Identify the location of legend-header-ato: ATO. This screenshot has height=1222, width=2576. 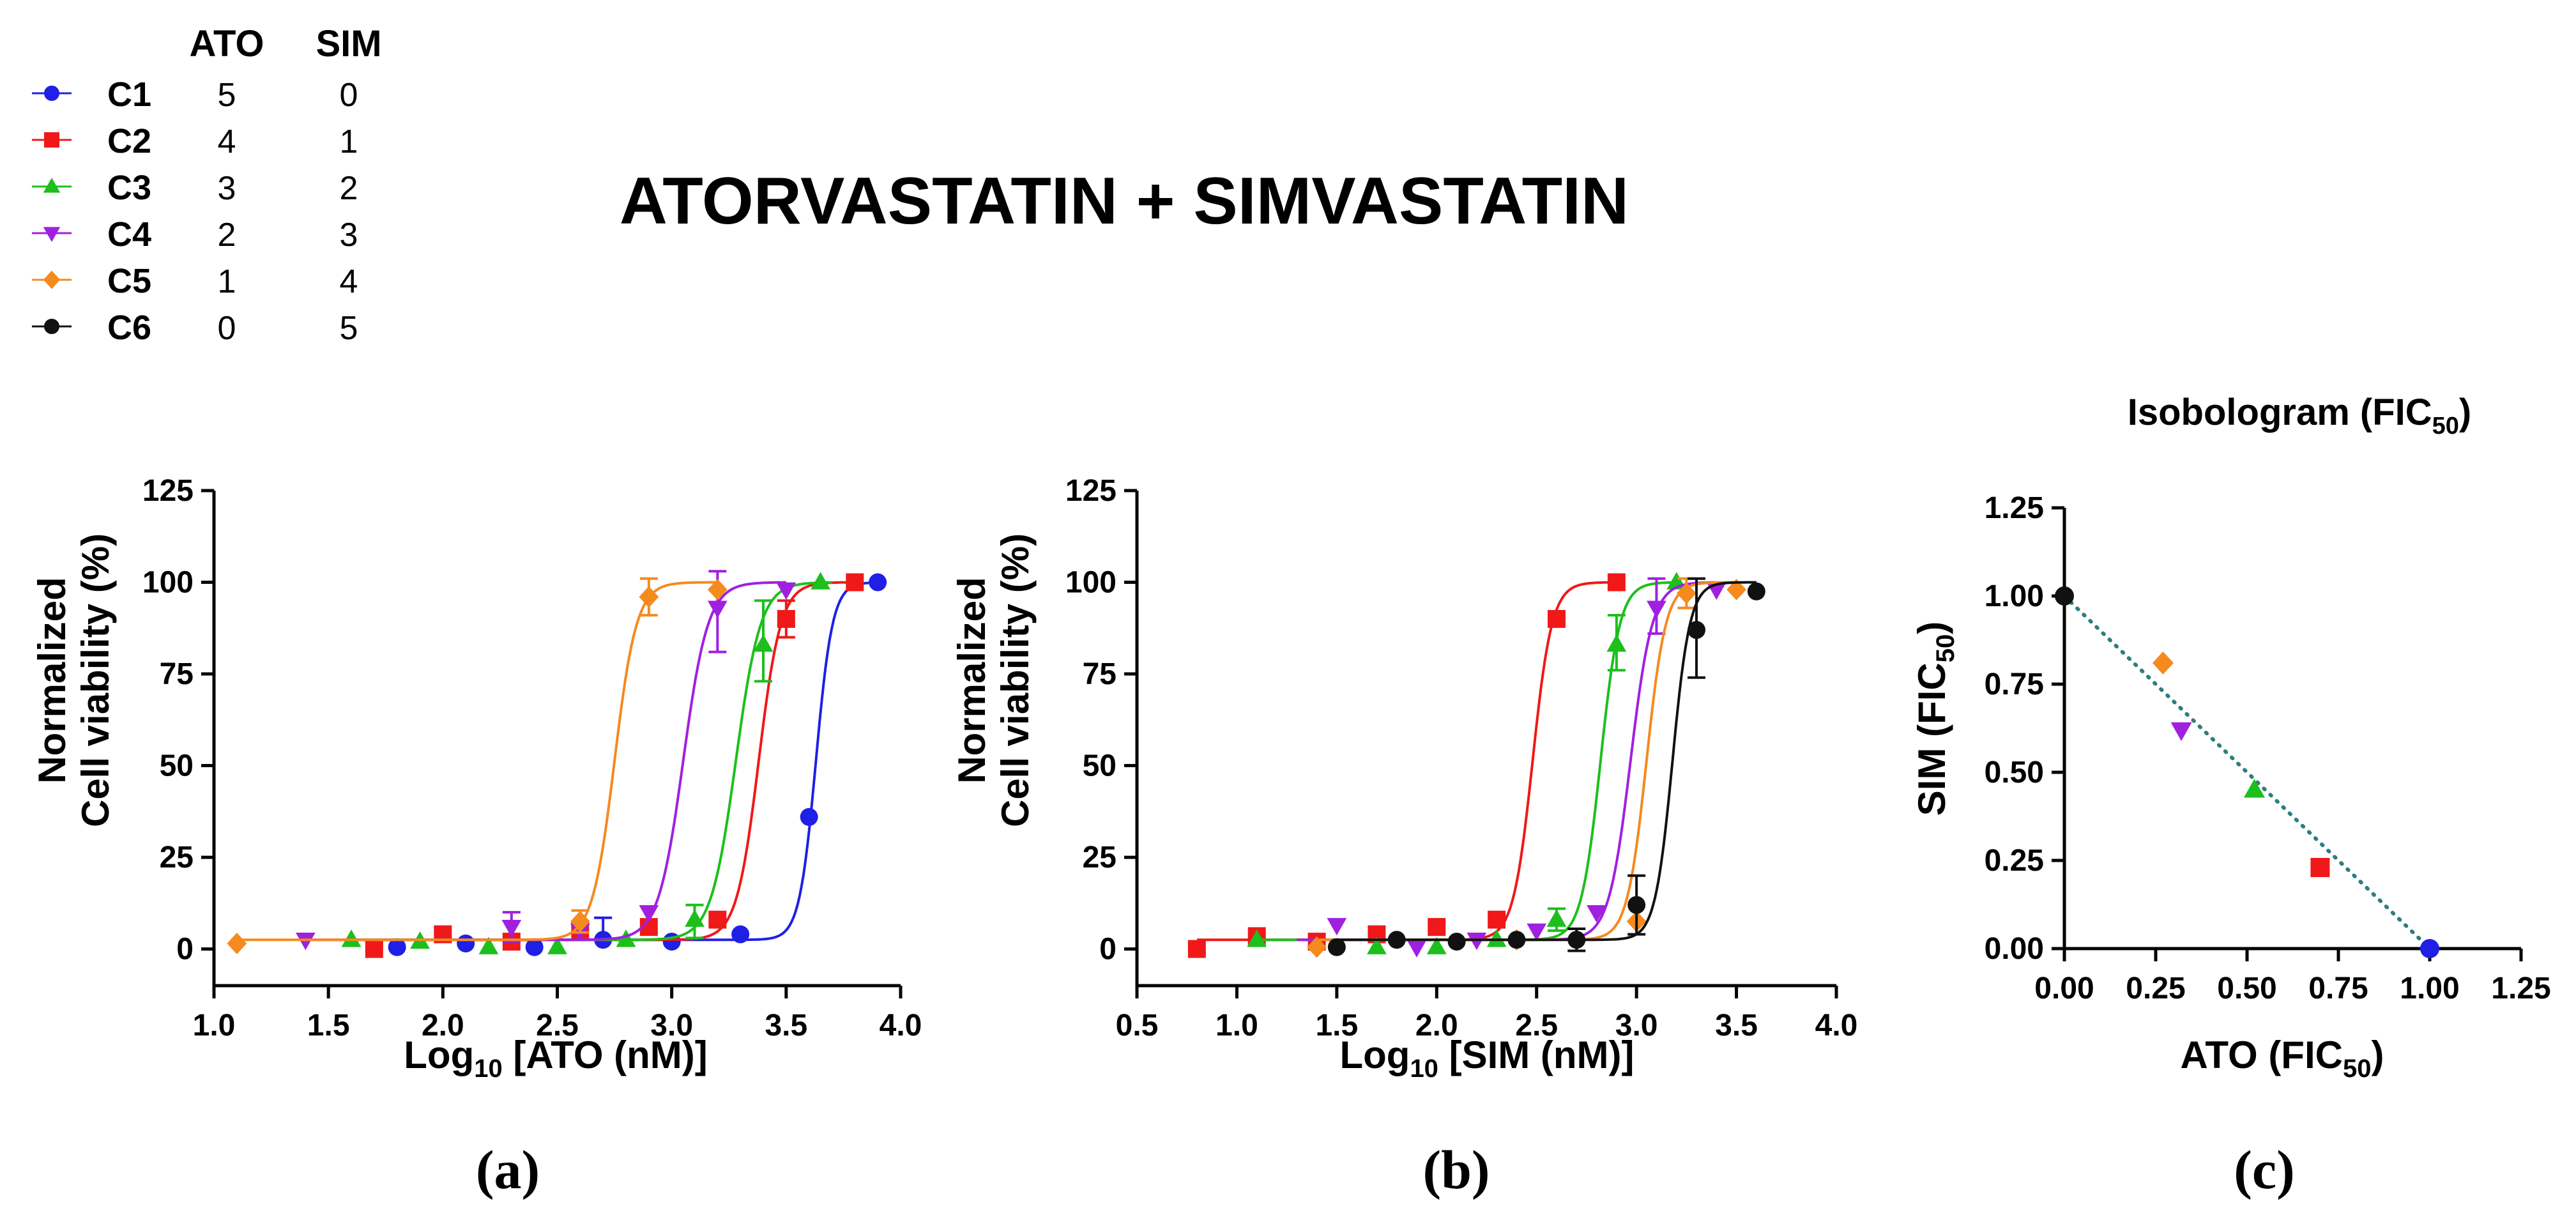
(226, 44).